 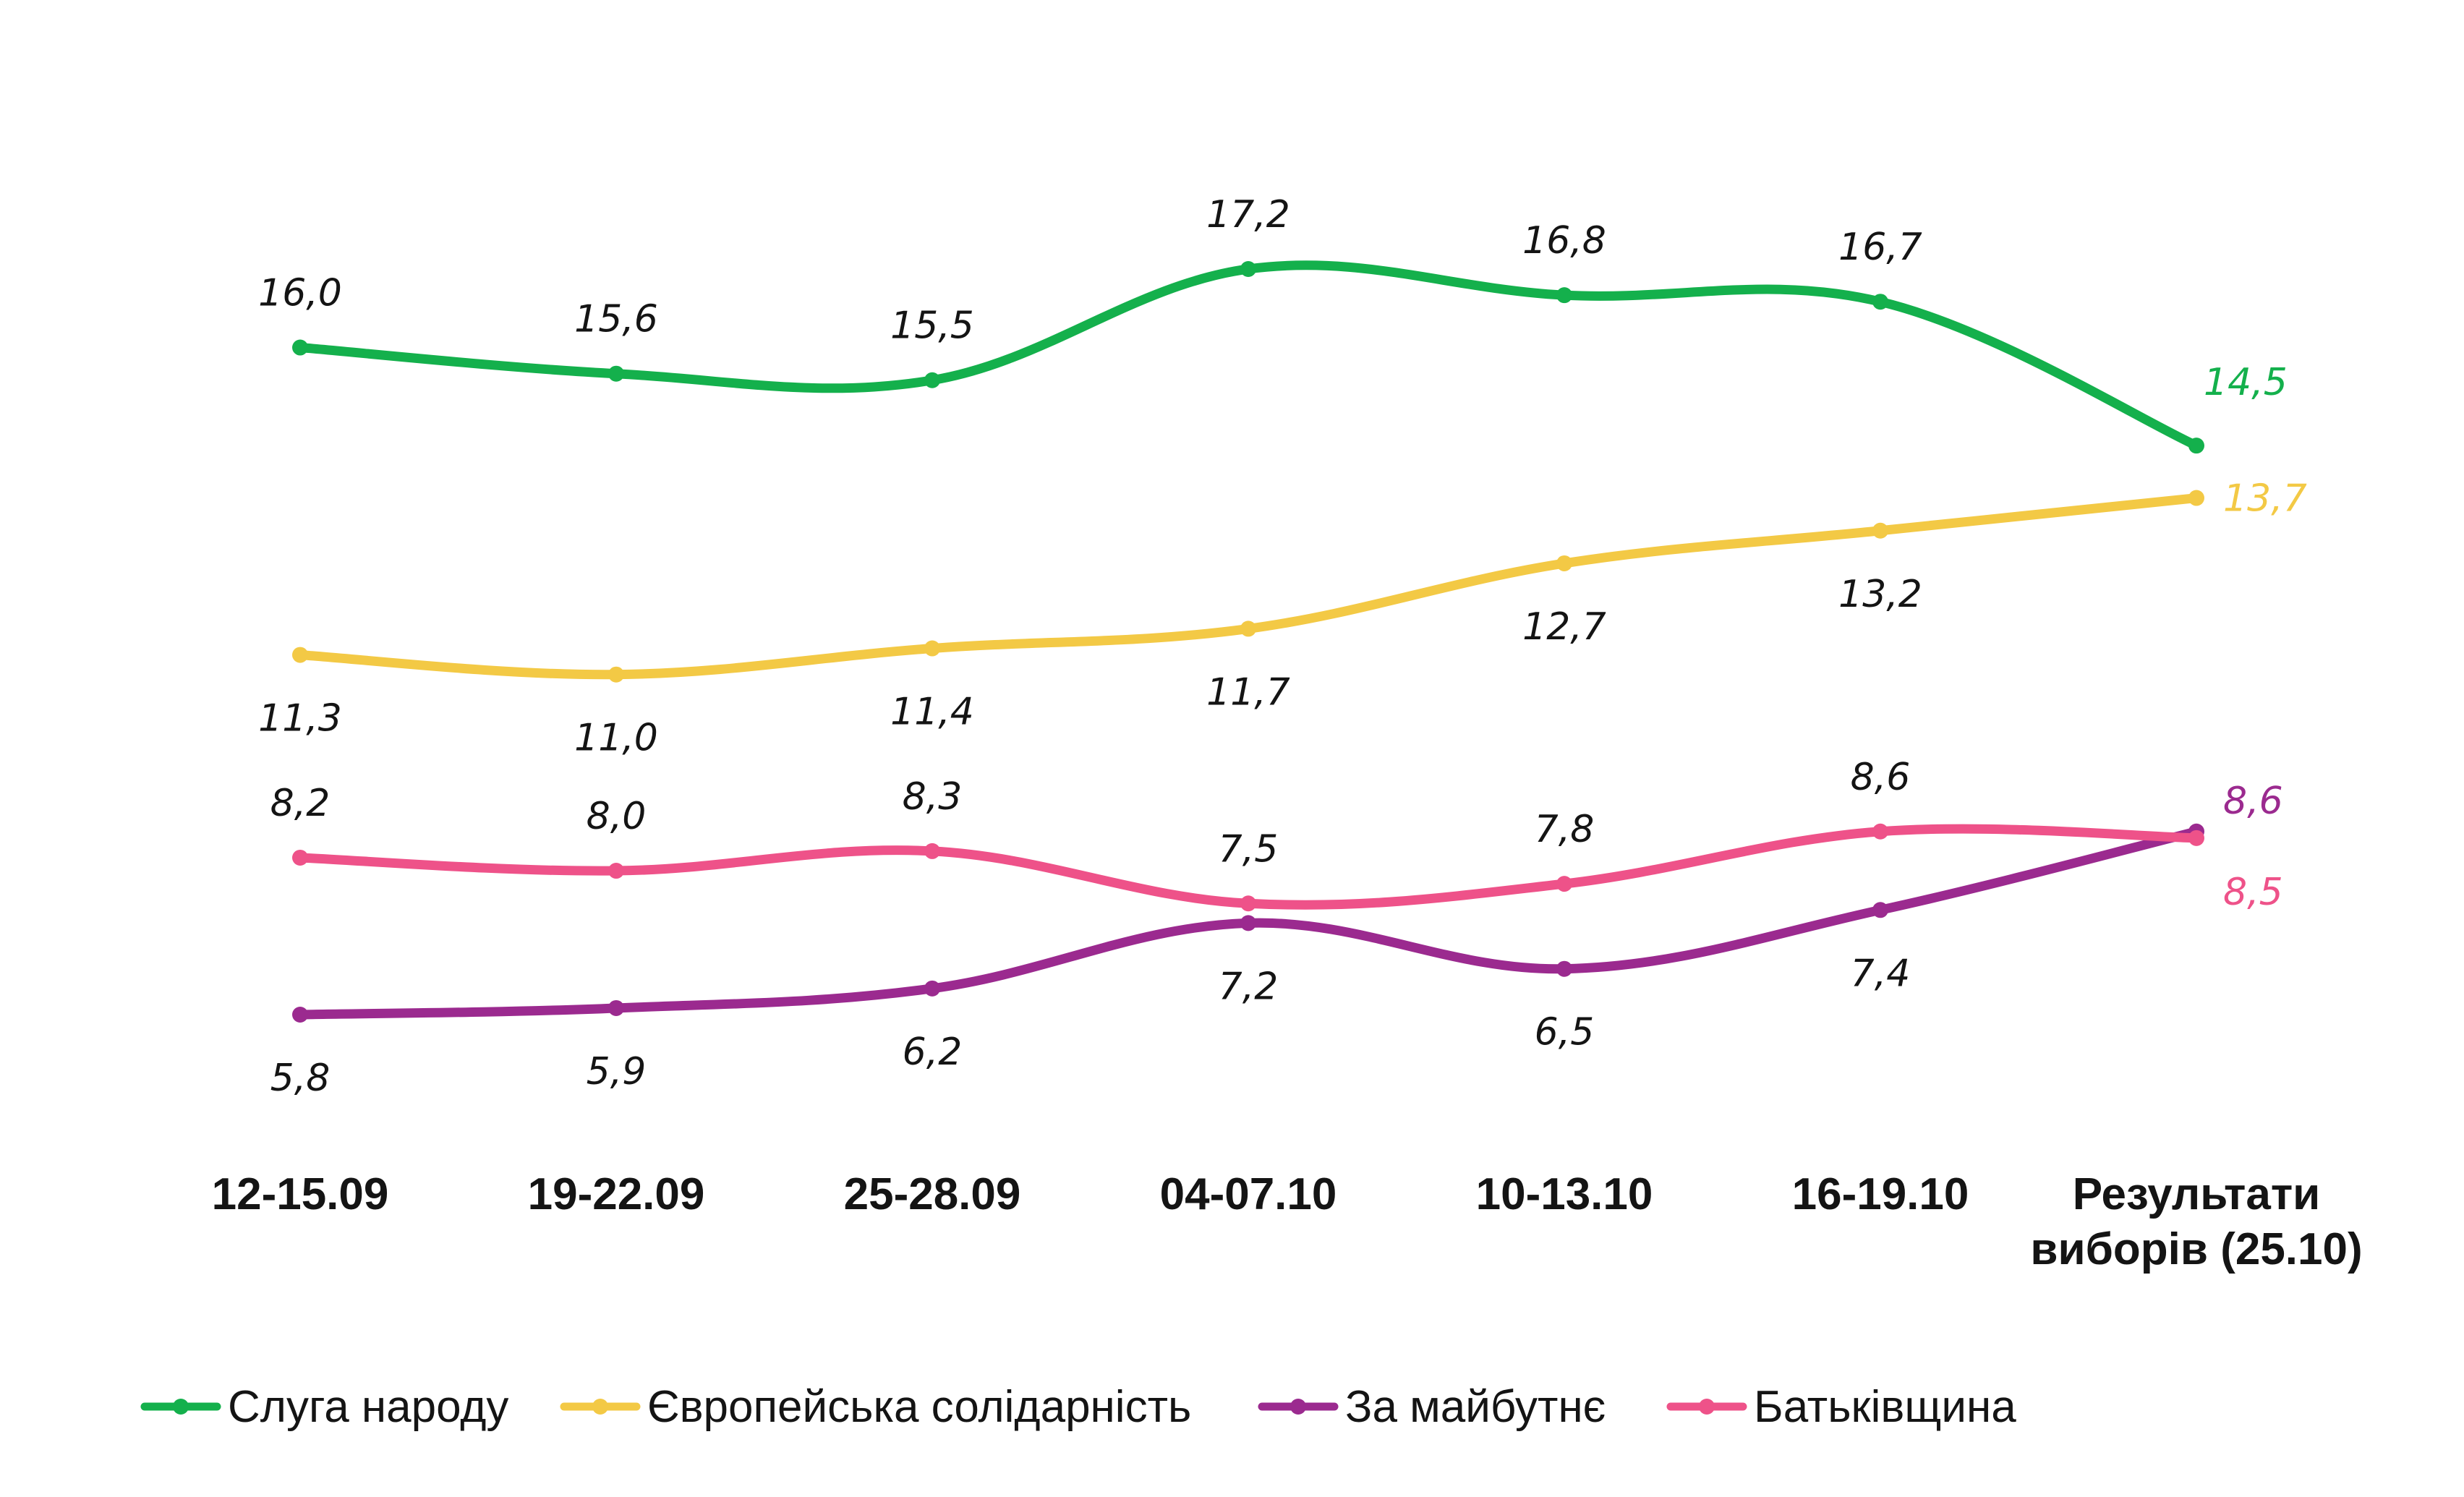 What do you see at coordinates (2196, 1221) in the screenshot?
I see `x-tick-label-6: Результати виборів (25.10)` at bounding box center [2196, 1221].